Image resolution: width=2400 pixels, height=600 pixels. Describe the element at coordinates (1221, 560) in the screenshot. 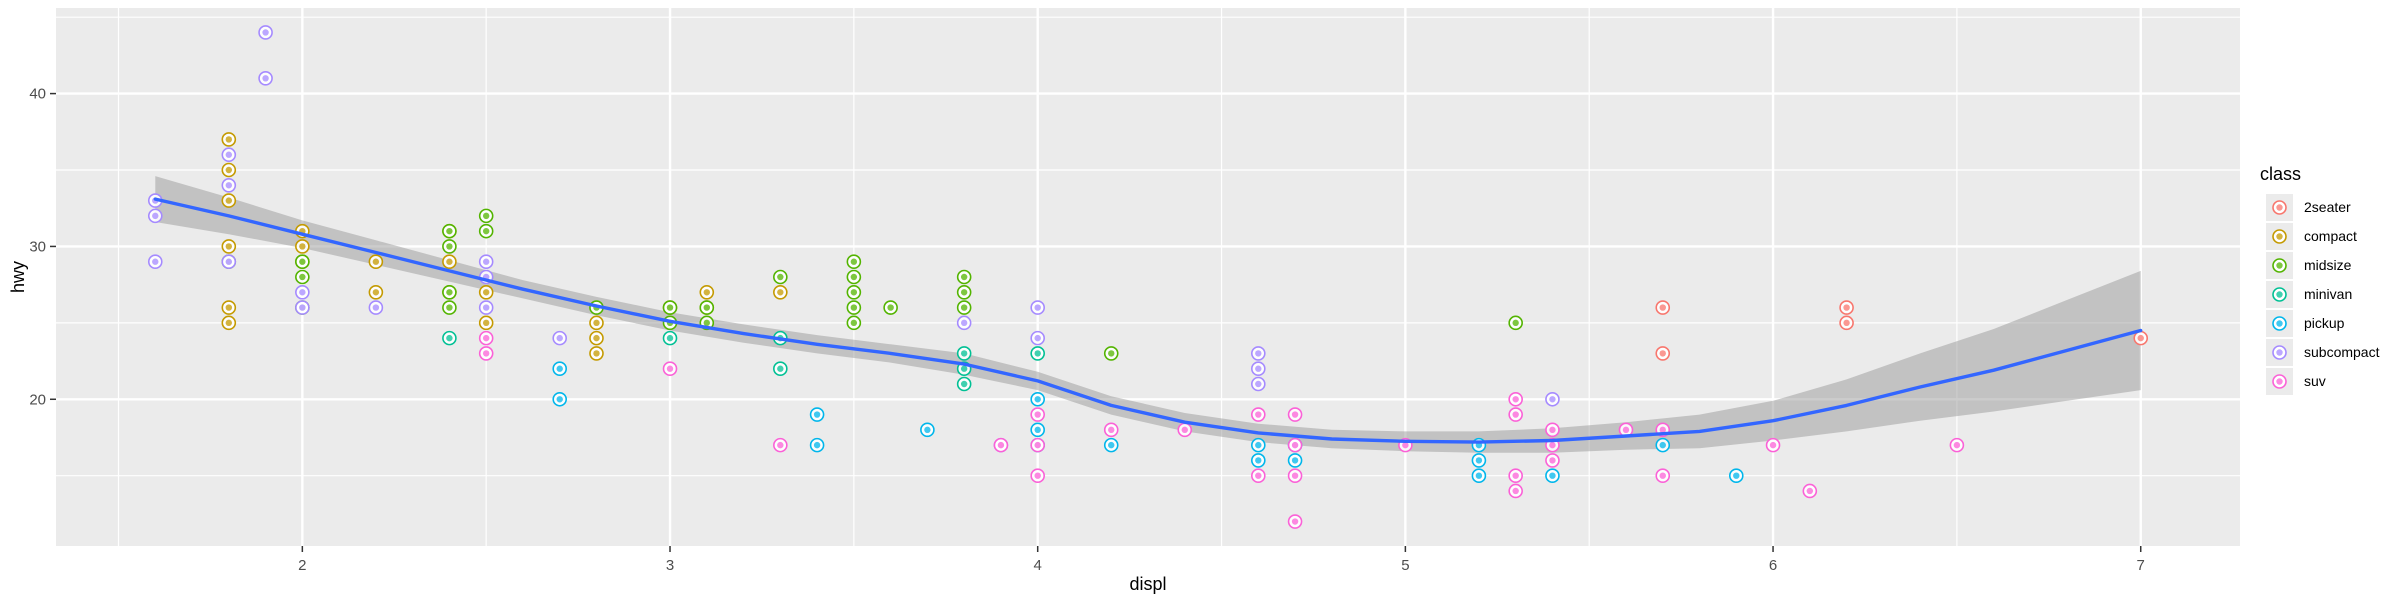

I see `x-axis: 2 3 4 5 6 7` at that location.